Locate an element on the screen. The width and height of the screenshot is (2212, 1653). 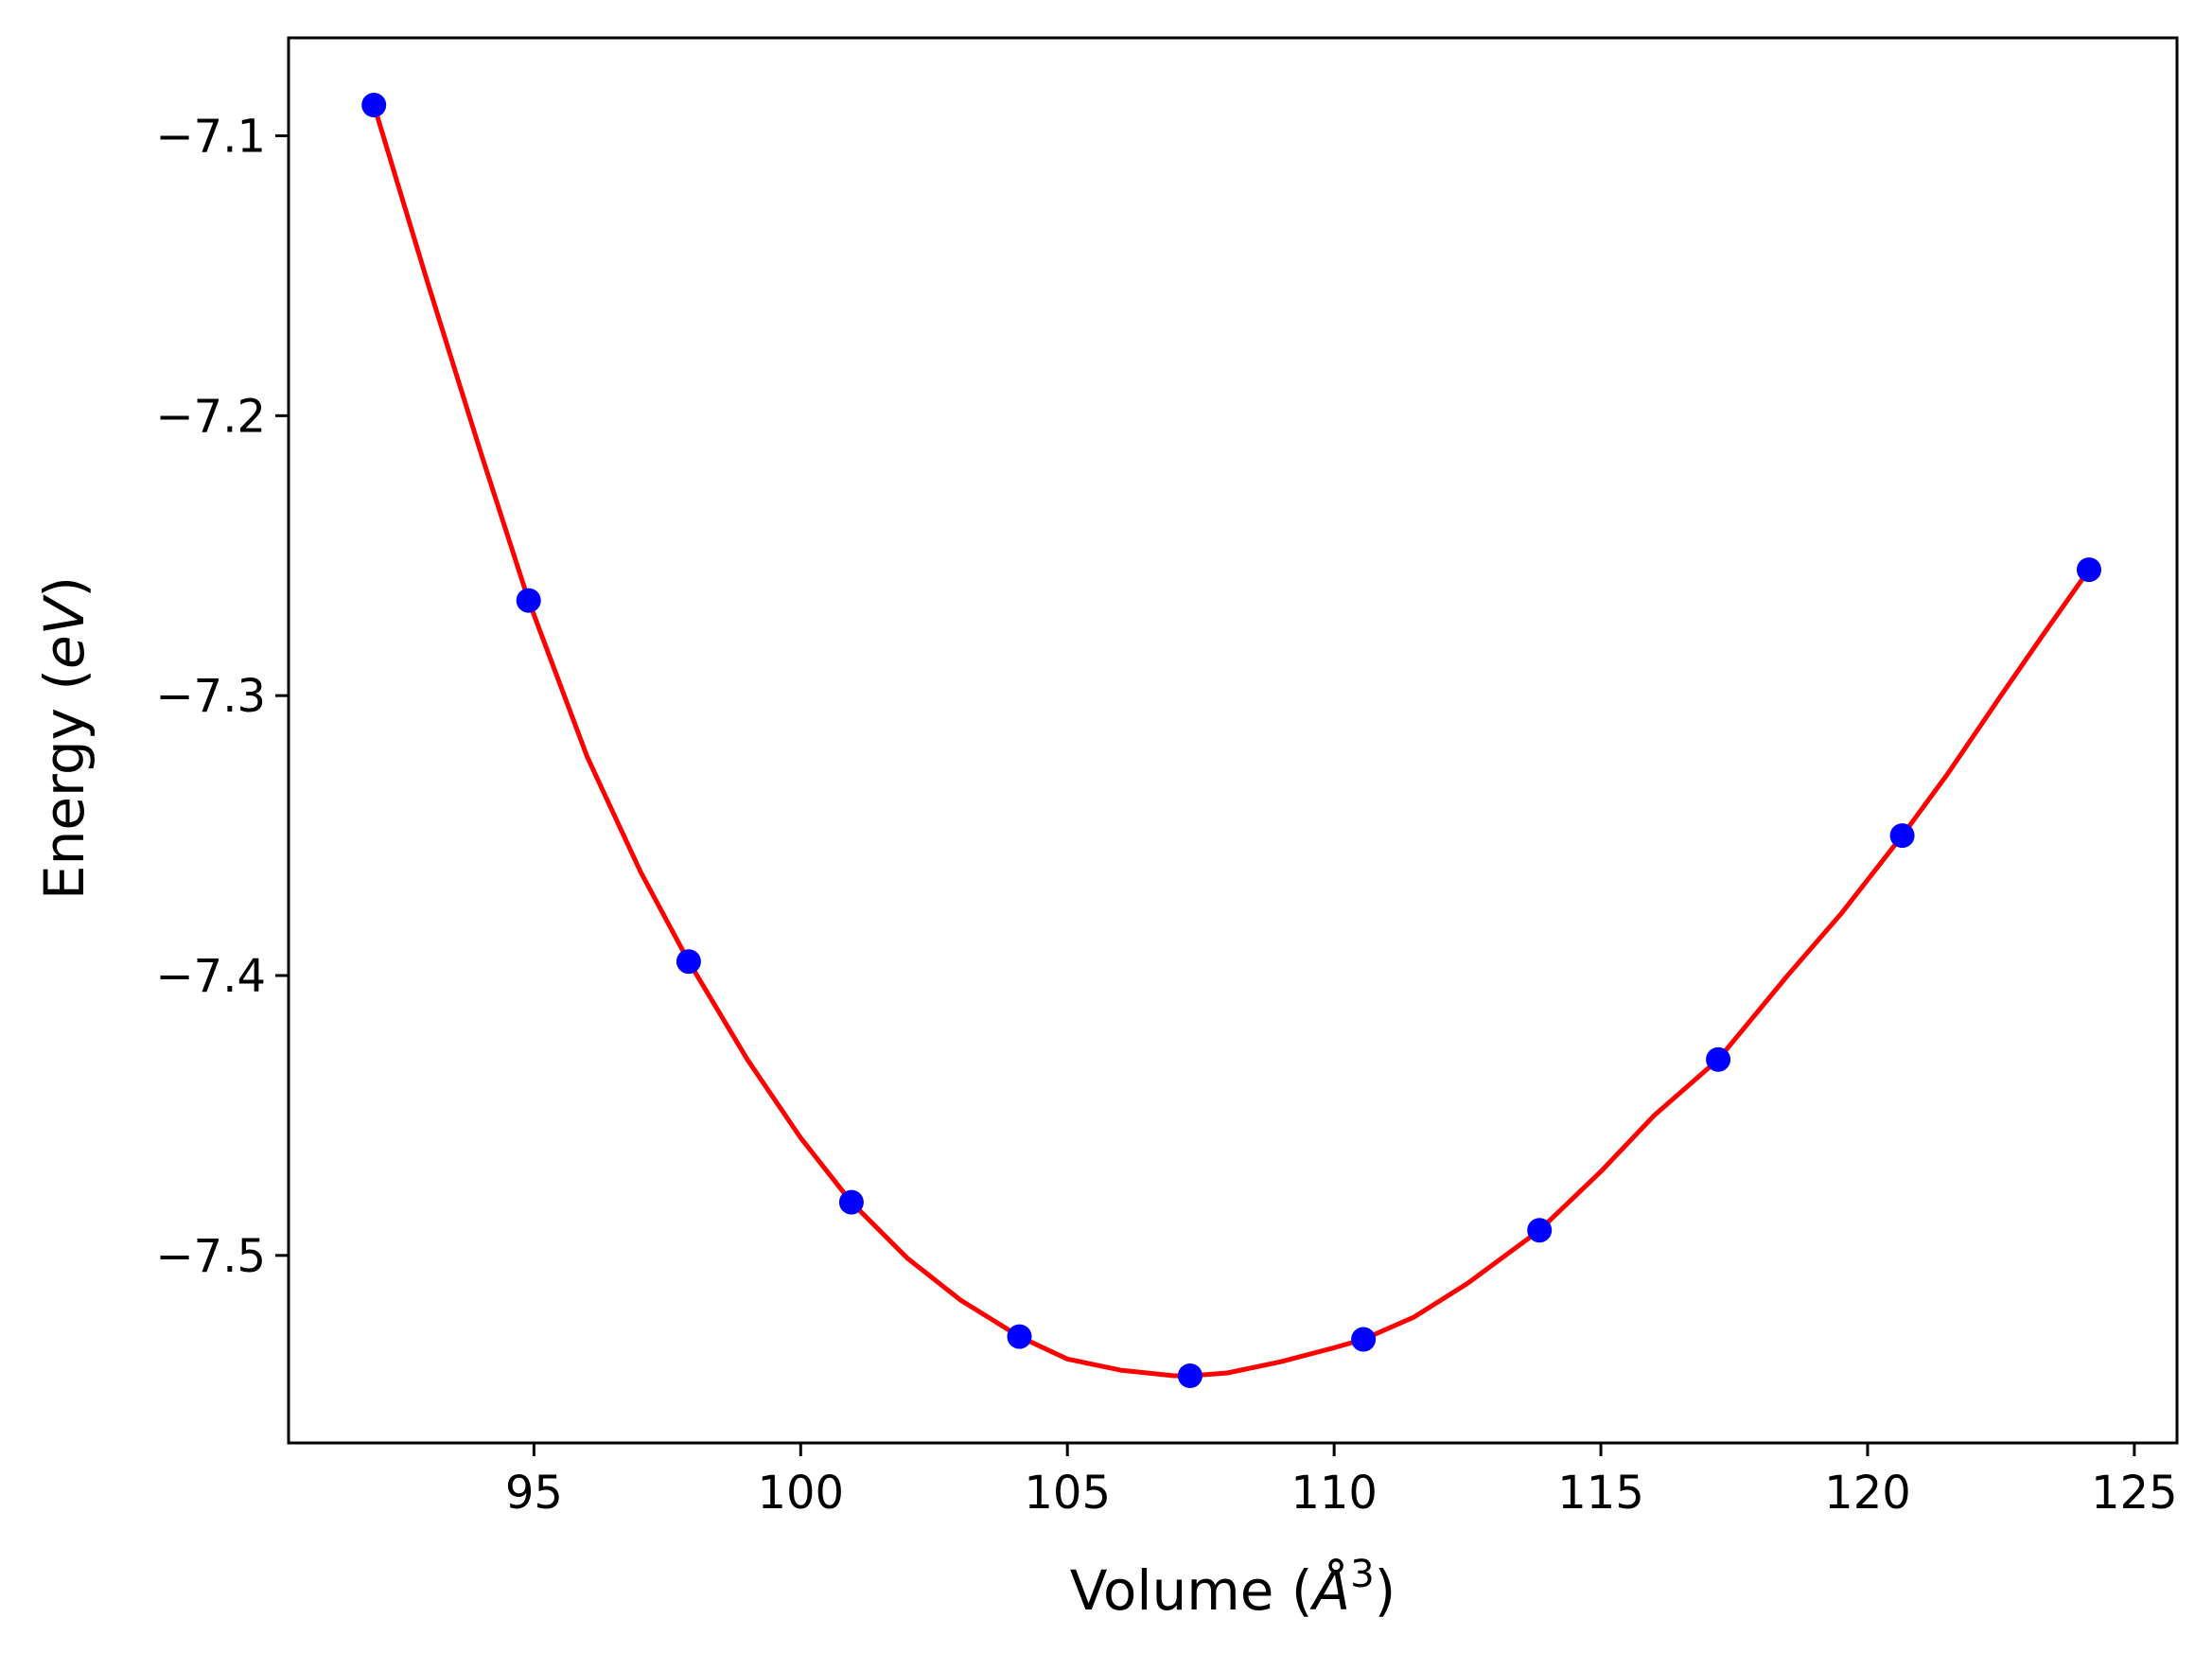
y-tick-label: −7.1 is located at coordinates (211, 137).